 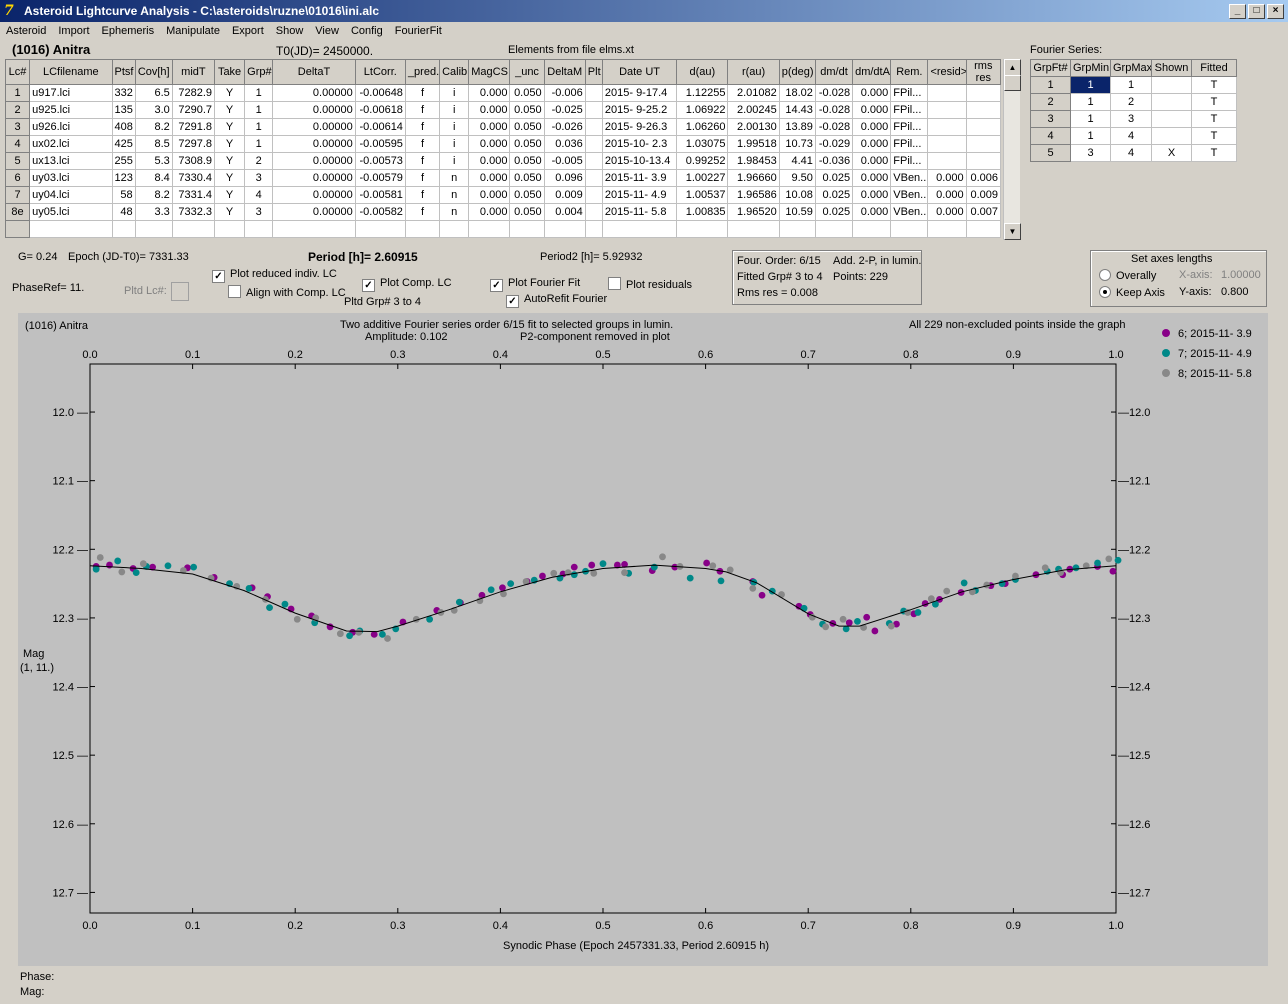 What do you see at coordinates (234, 291) in the screenshot?
I see `align-comp-check` at bounding box center [234, 291].